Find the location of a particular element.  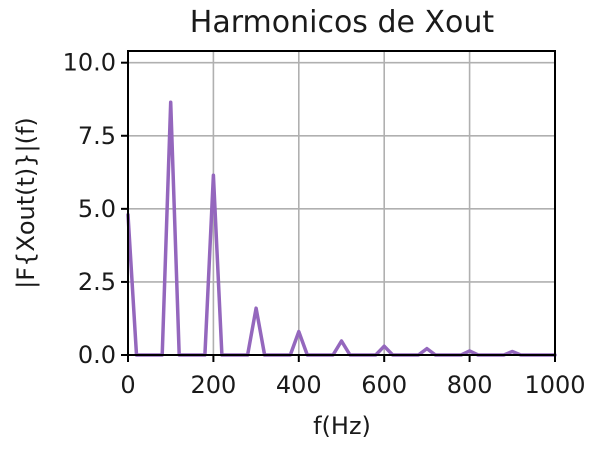

y-tick-label: 0.0 is located at coordinates (97, 355).